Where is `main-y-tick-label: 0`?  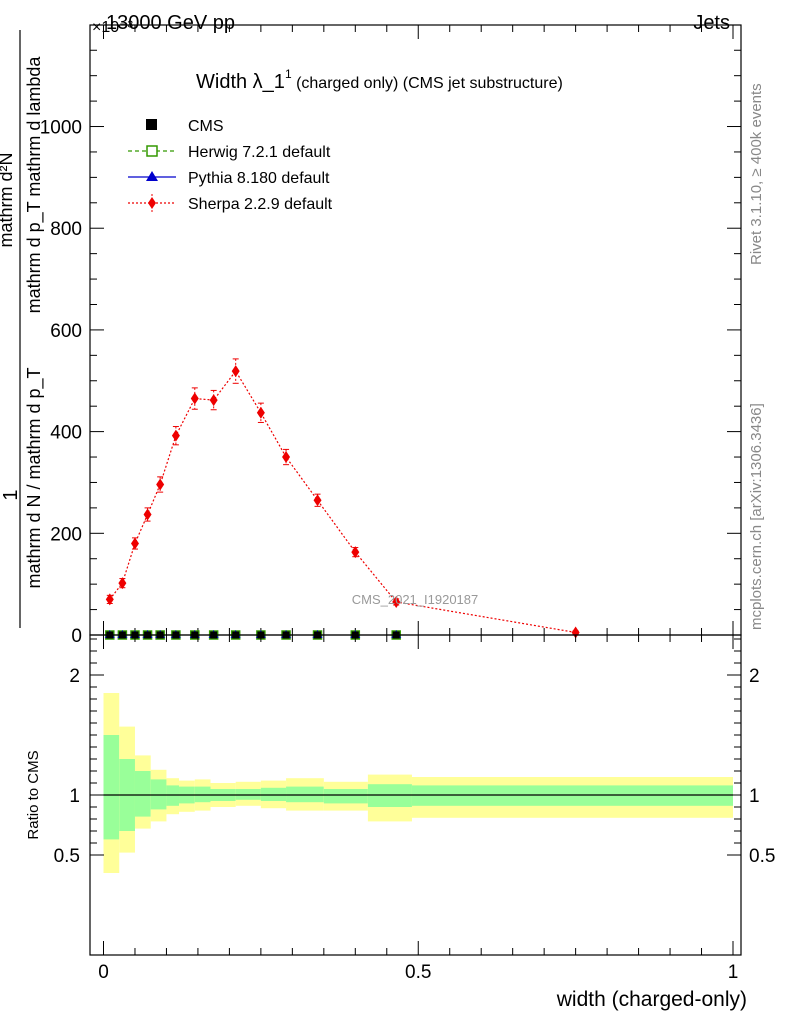
main-y-tick-label: 0 is located at coordinates (76, 636).